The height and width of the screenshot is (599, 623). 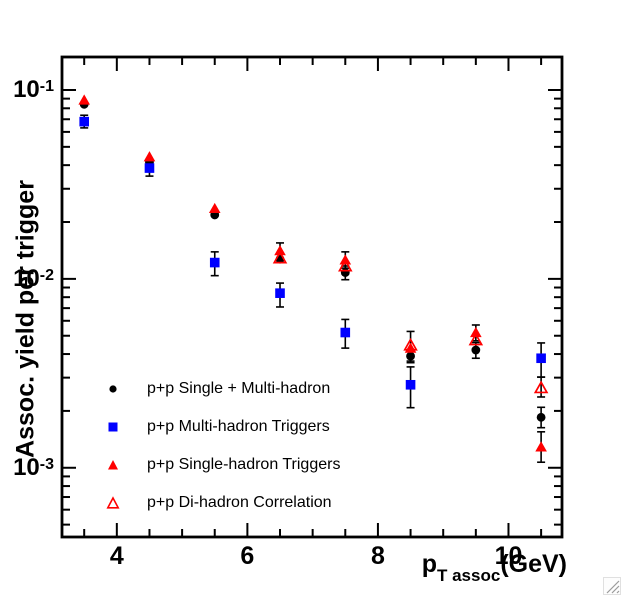 I want to click on x-tick-label: 4, so click(x=116, y=556).